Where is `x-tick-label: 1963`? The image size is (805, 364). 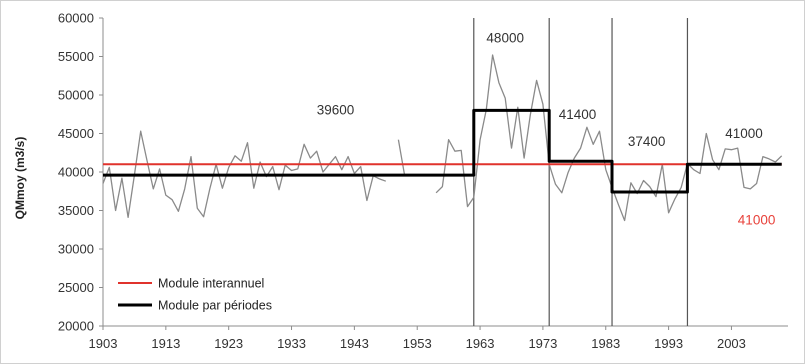 x-tick-label: 1963 is located at coordinates (480, 343).